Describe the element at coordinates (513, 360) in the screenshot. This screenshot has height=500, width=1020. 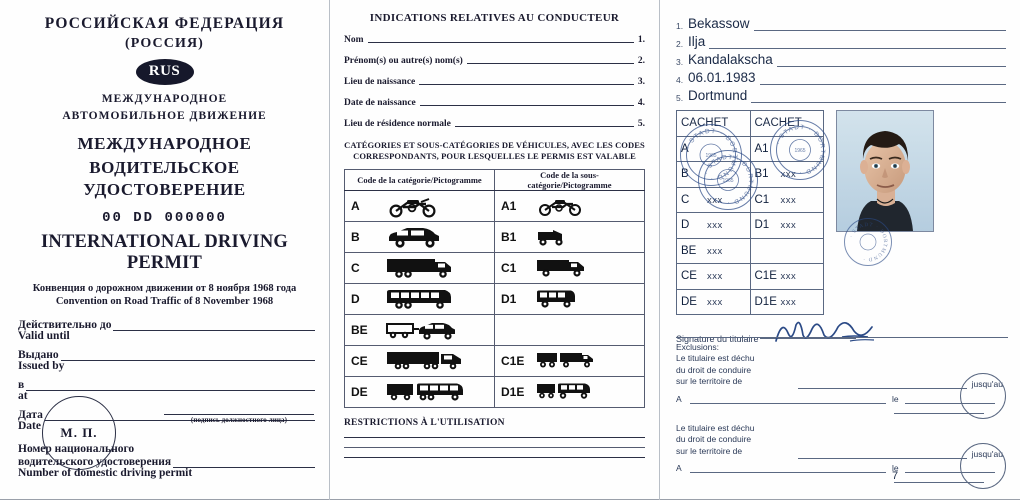
I see `cat-code-c1e: C1E` at that location.